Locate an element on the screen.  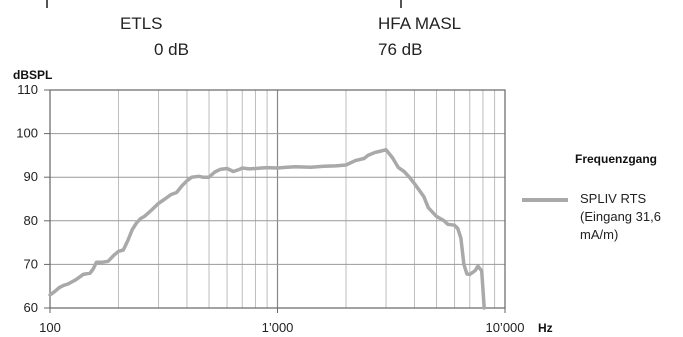
y-tick-label: 110 is located at coordinates (27, 89).